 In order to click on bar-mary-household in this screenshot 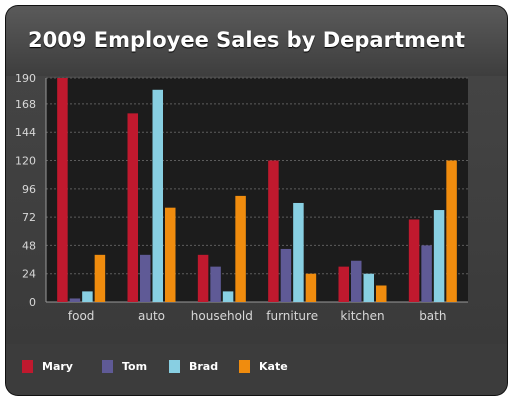, I will do `click(203, 278)`.